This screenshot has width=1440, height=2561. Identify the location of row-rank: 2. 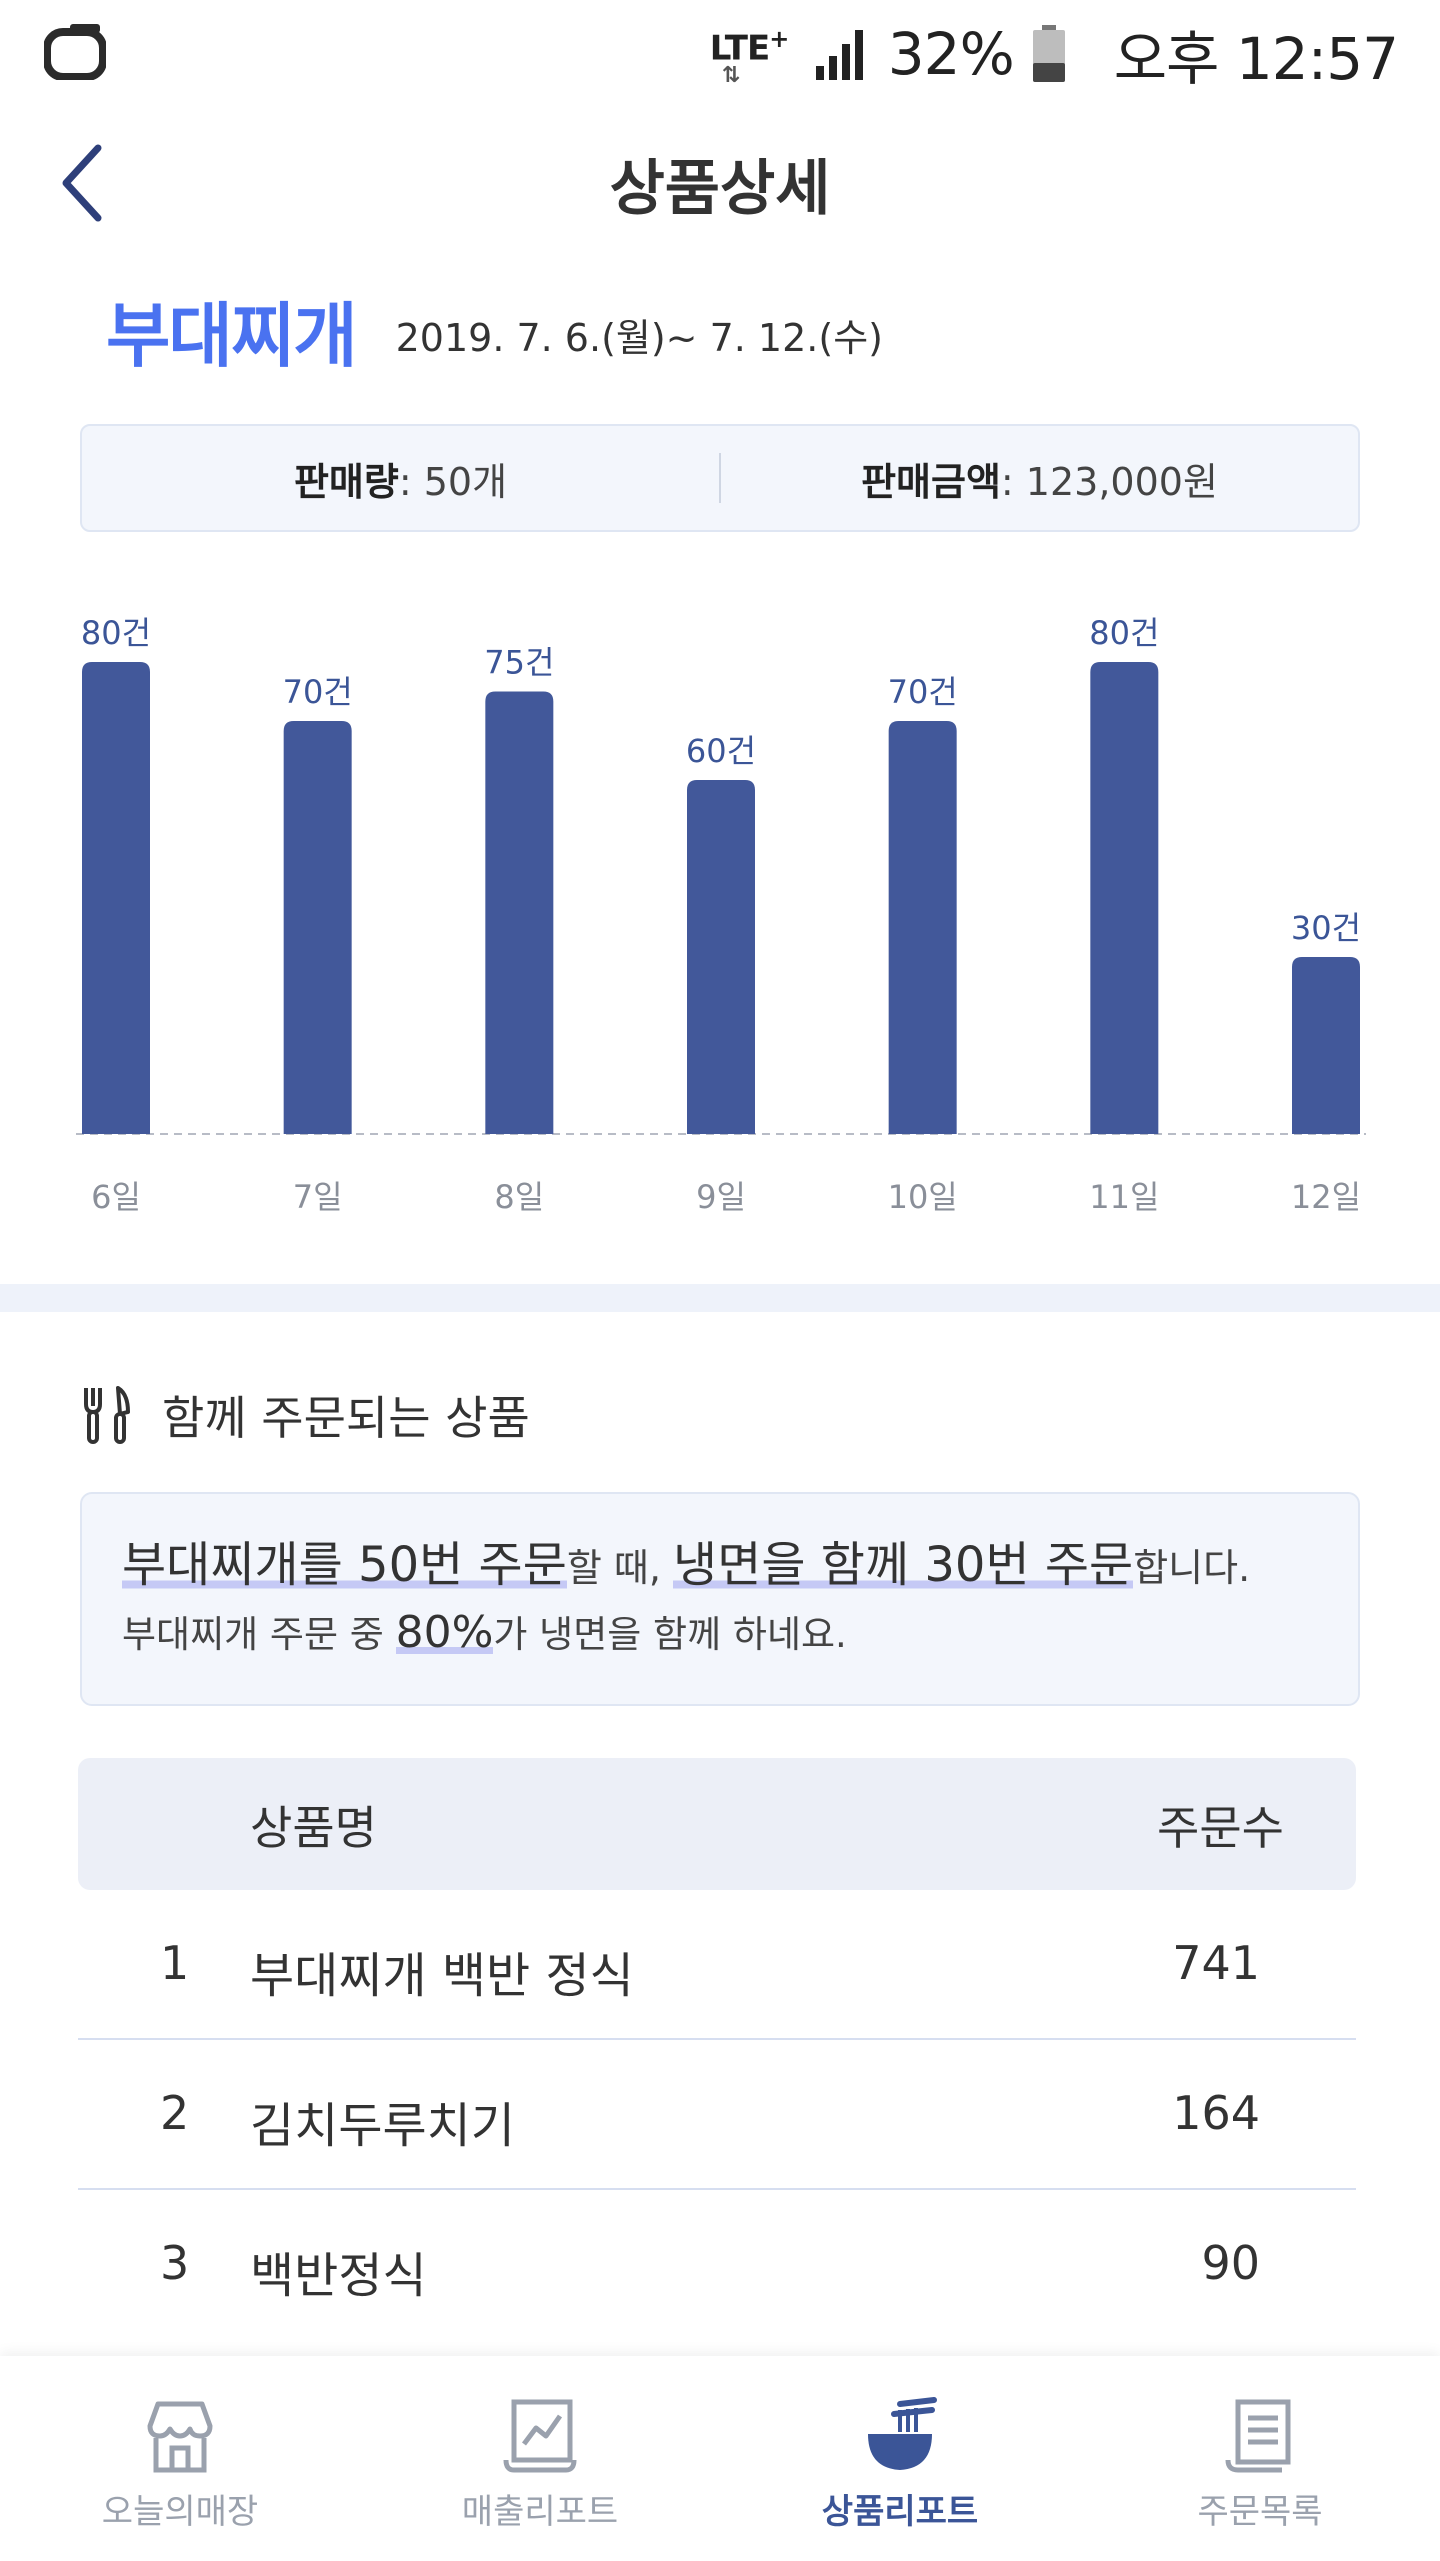
(175, 2113).